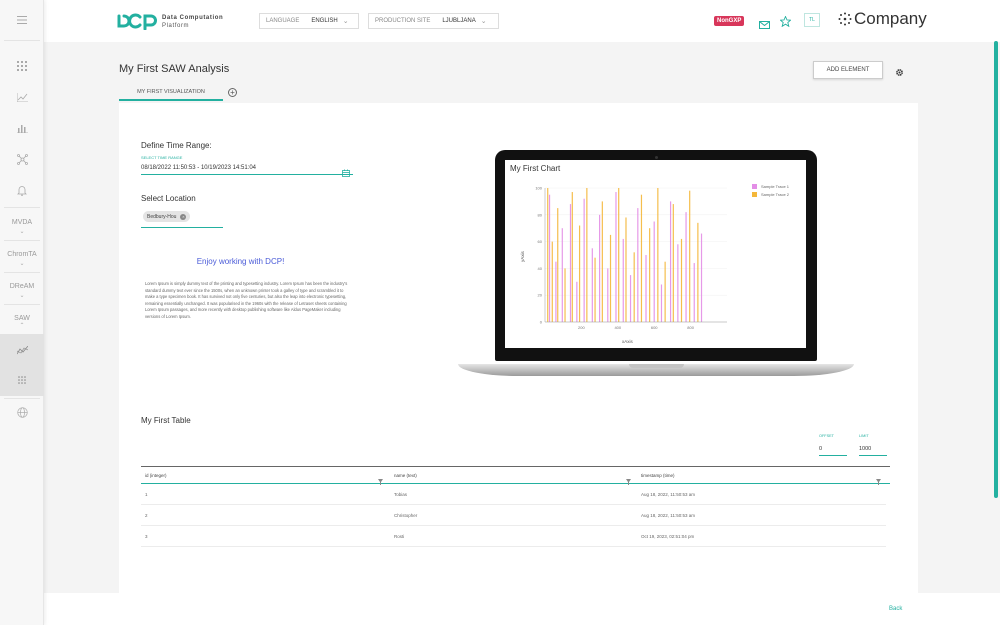 The height and width of the screenshot is (625, 1000). Describe the element at coordinates (690, 327) in the screenshot. I see `x-tick-label: 800` at that location.